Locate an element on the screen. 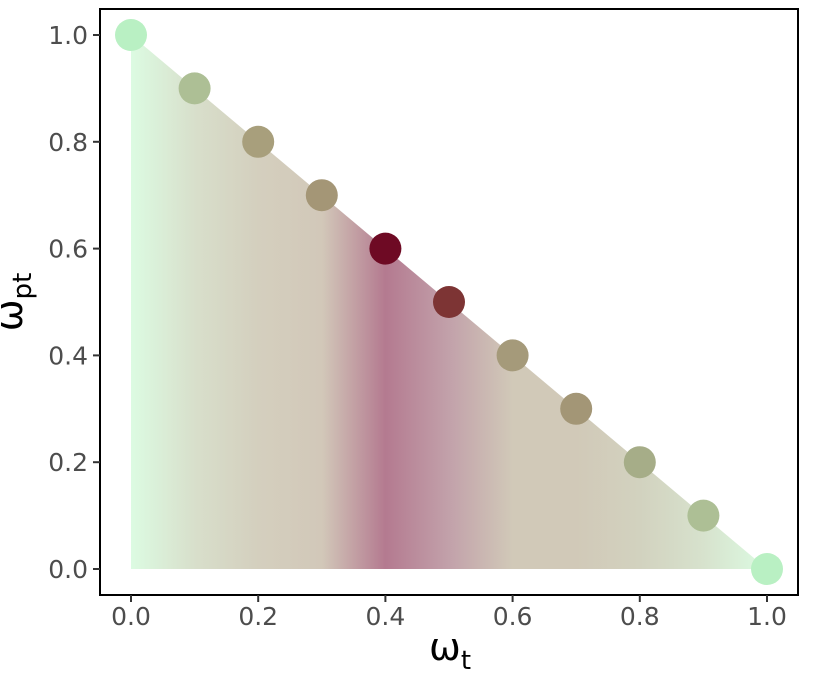 The image size is (830, 682). y-axis-title: ωpt is located at coordinates (19, 302).